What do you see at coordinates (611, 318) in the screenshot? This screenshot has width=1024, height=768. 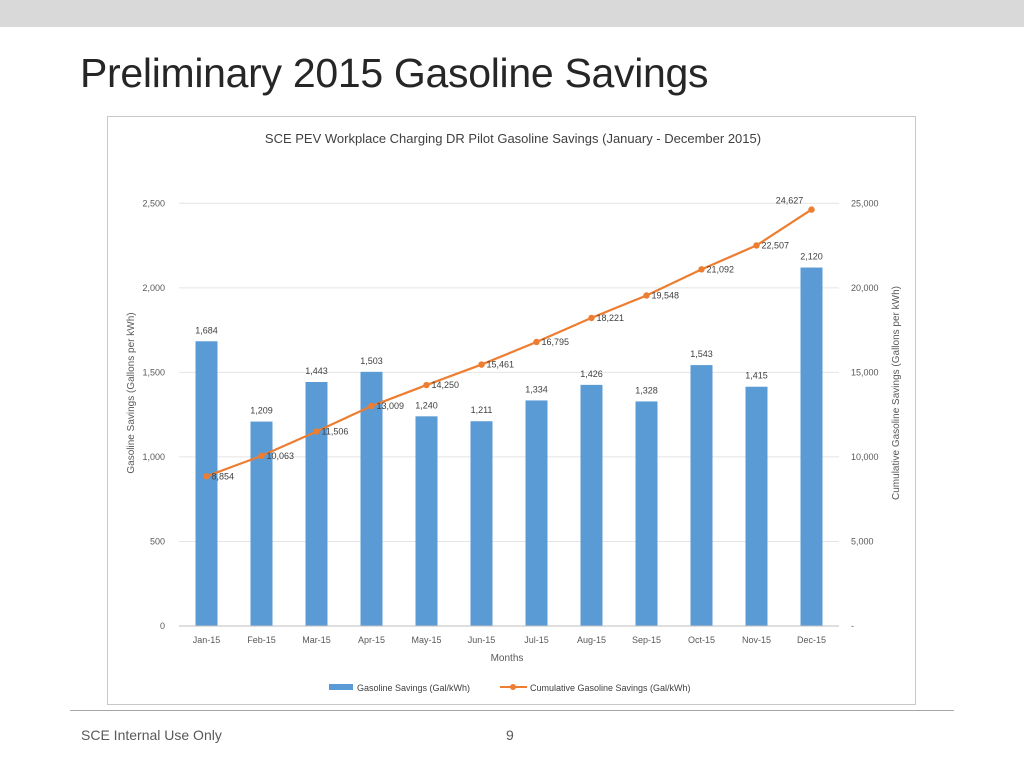 I see `line-data-label: 18,221` at bounding box center [611, 318].